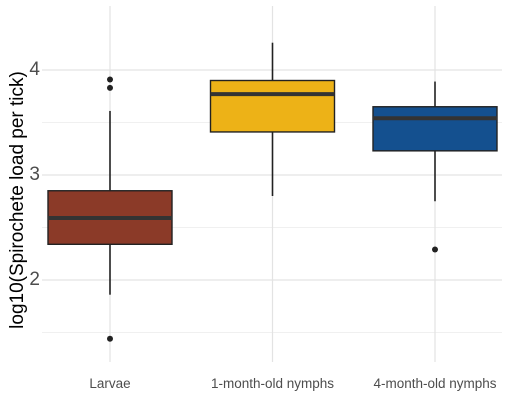  Describe the element at coordinates (272, 383) in the screenshot. I see `x-tick-label: 1-month-old nymphs` at that location.